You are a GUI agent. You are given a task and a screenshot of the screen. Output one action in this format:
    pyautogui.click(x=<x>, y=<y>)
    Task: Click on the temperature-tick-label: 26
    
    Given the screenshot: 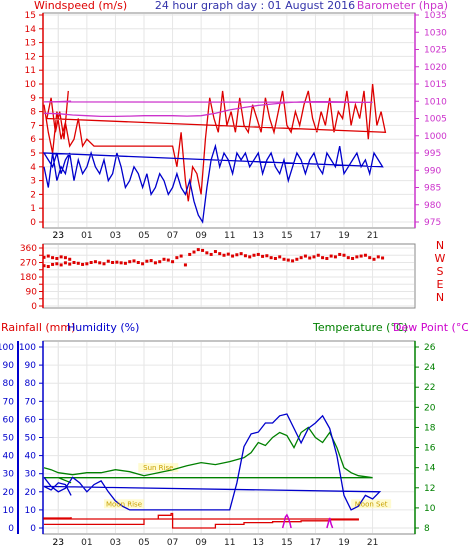 What is the action you would take?
    pyautogui.click(x=430, y=348)
    